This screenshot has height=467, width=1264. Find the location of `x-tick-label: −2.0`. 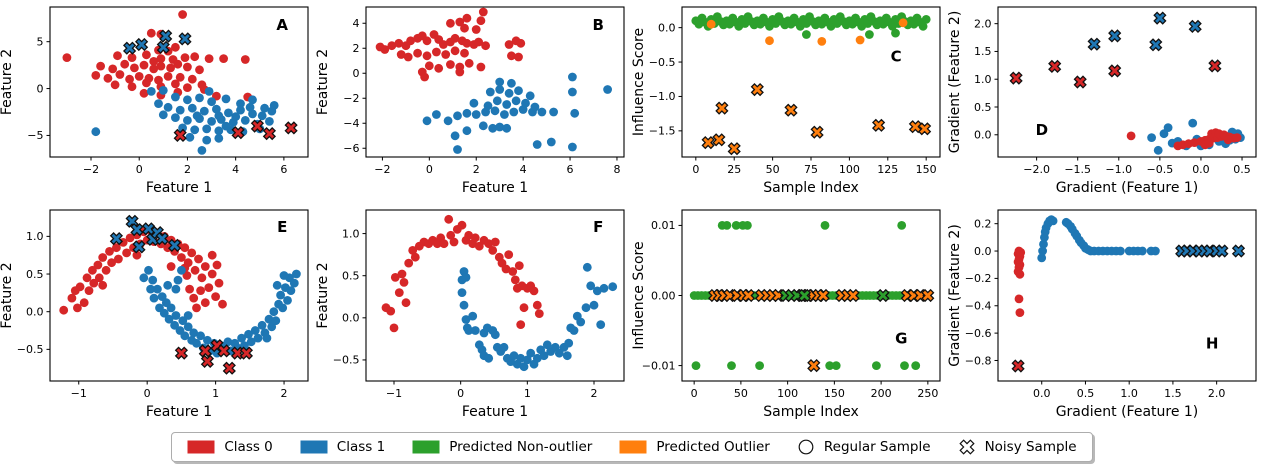

x-tick-label: −2.0 is located at coordinates (1036, 169).